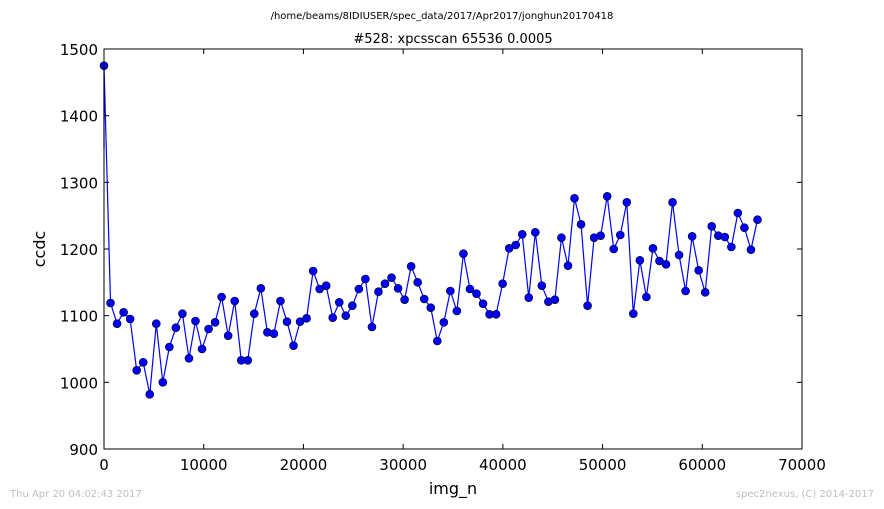 This screenshot has height=509, width=884. I want to click on x-axis-label: img_n, so click(453, 489).